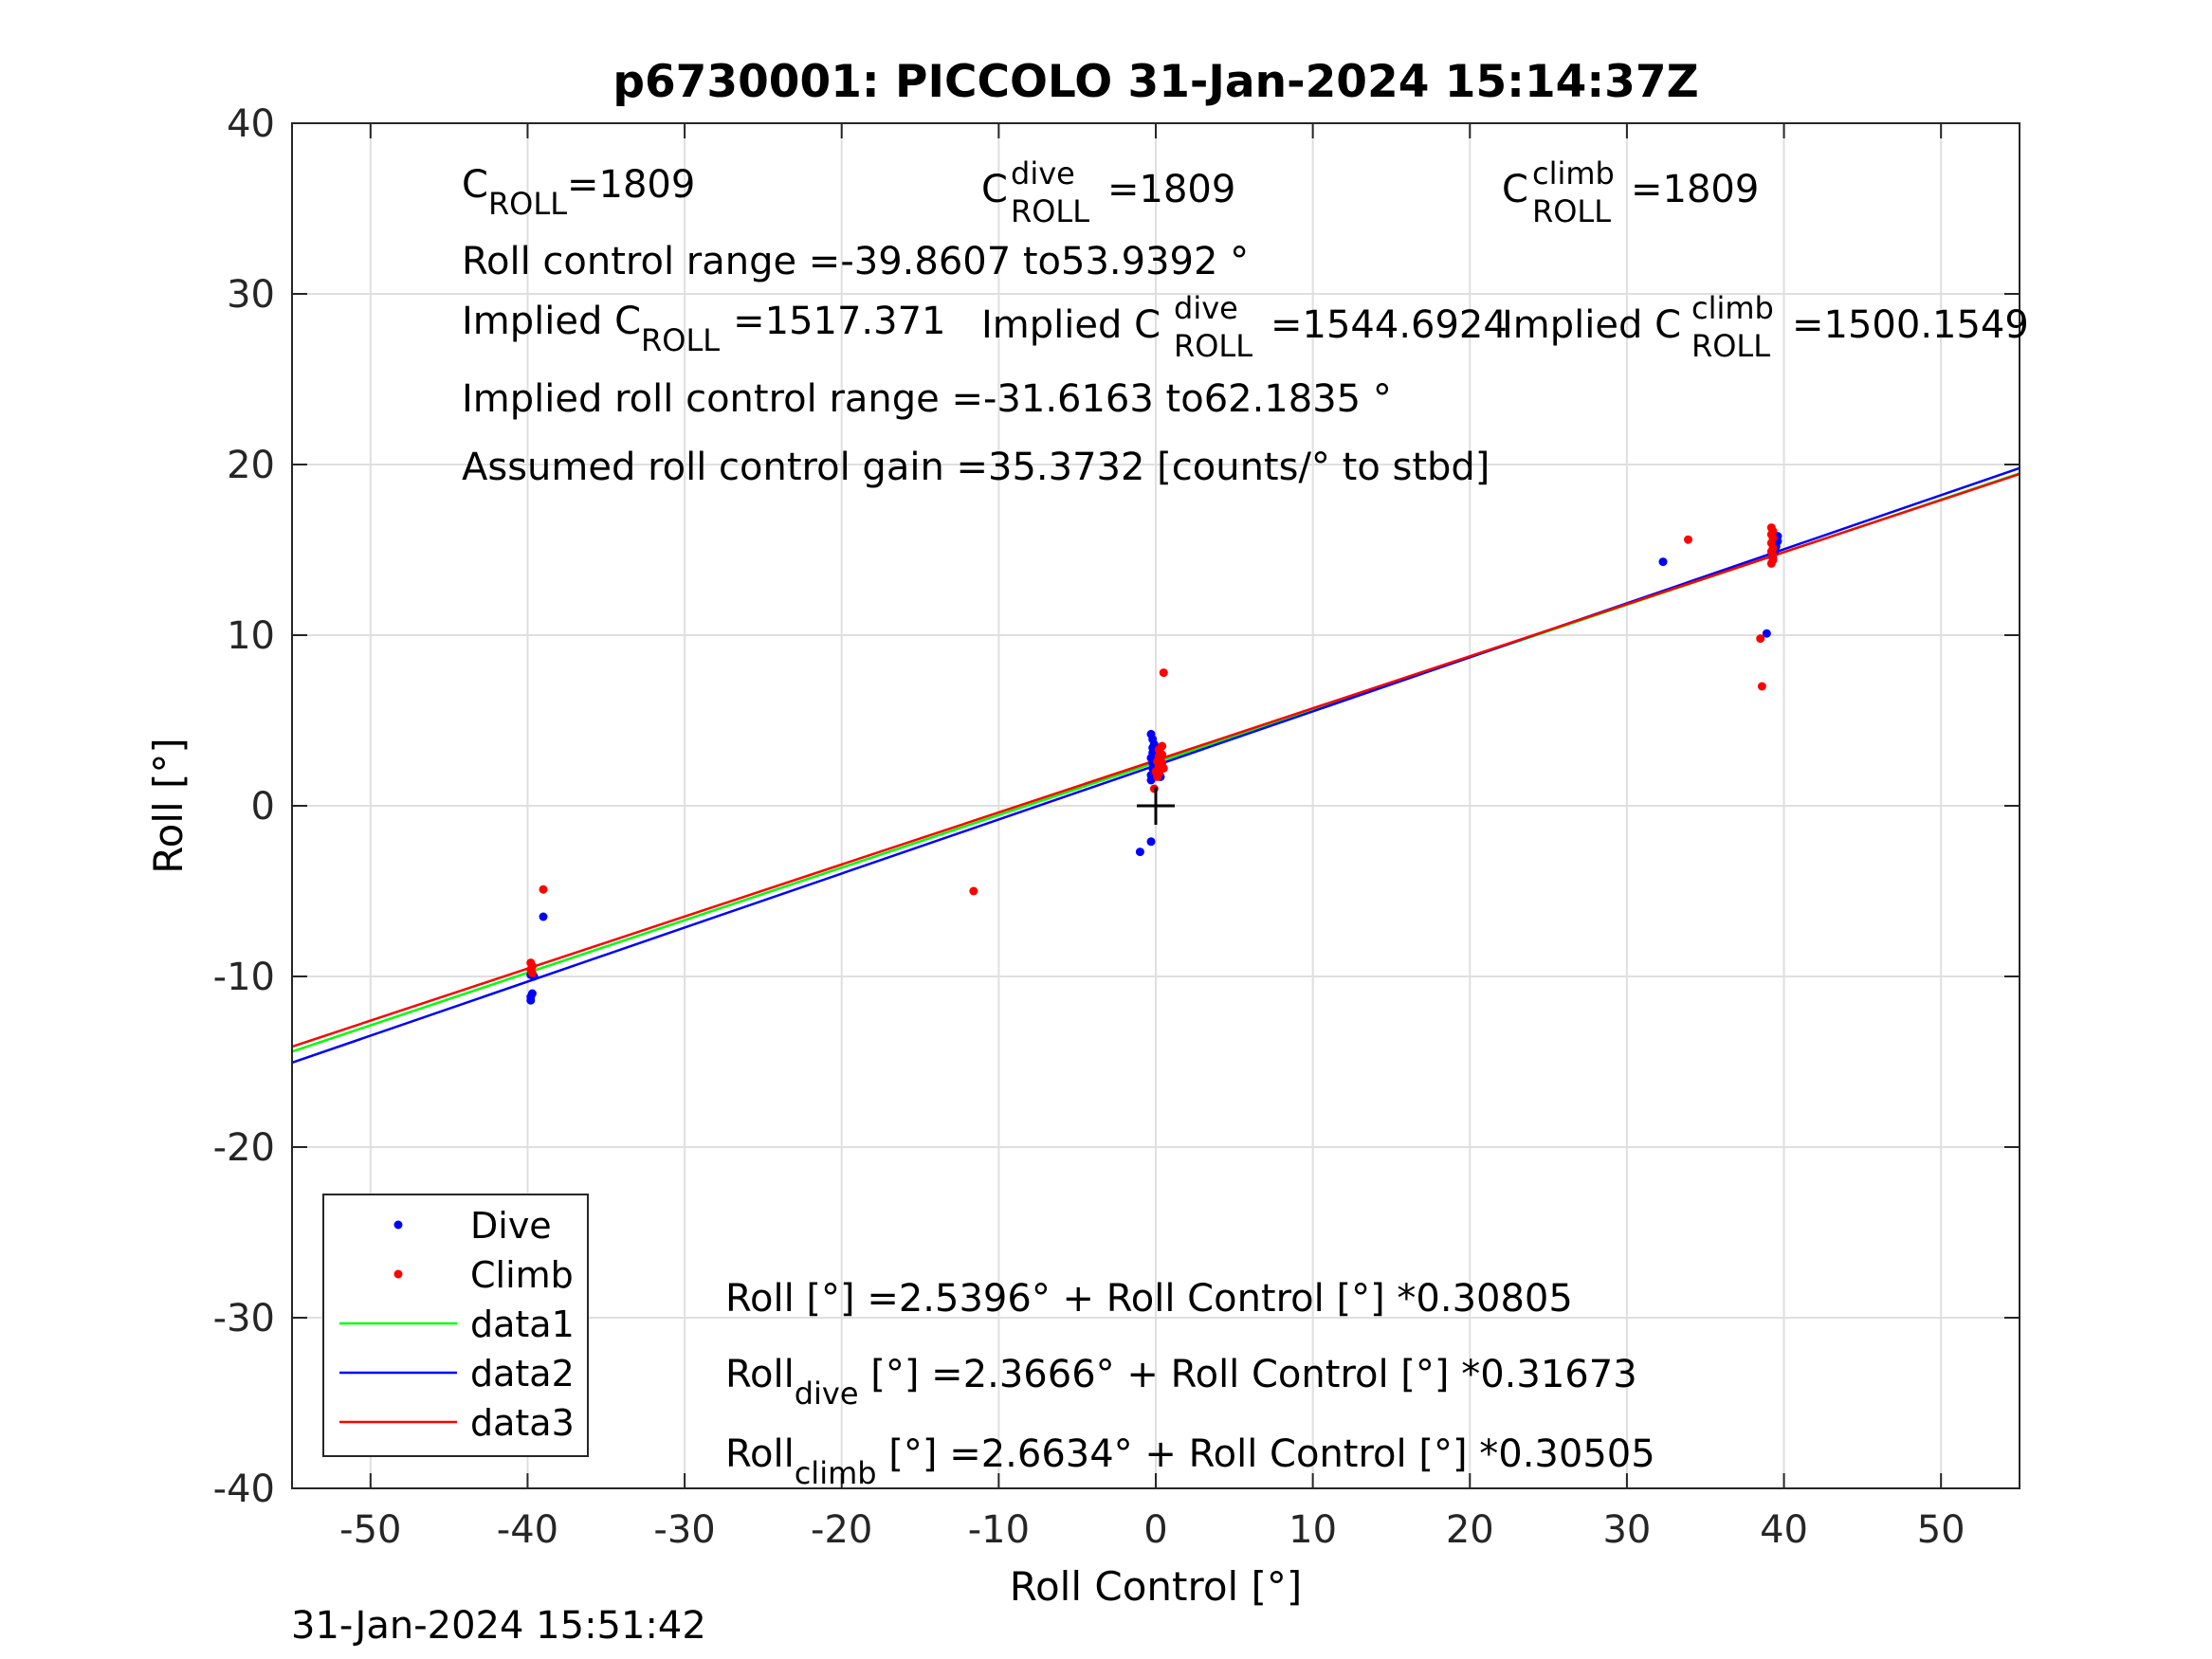 The image size is (2212, 1659). Describe the element at coordinates (841, 1530) in the screenshot. I see `x-tick-label: -20` at that location.